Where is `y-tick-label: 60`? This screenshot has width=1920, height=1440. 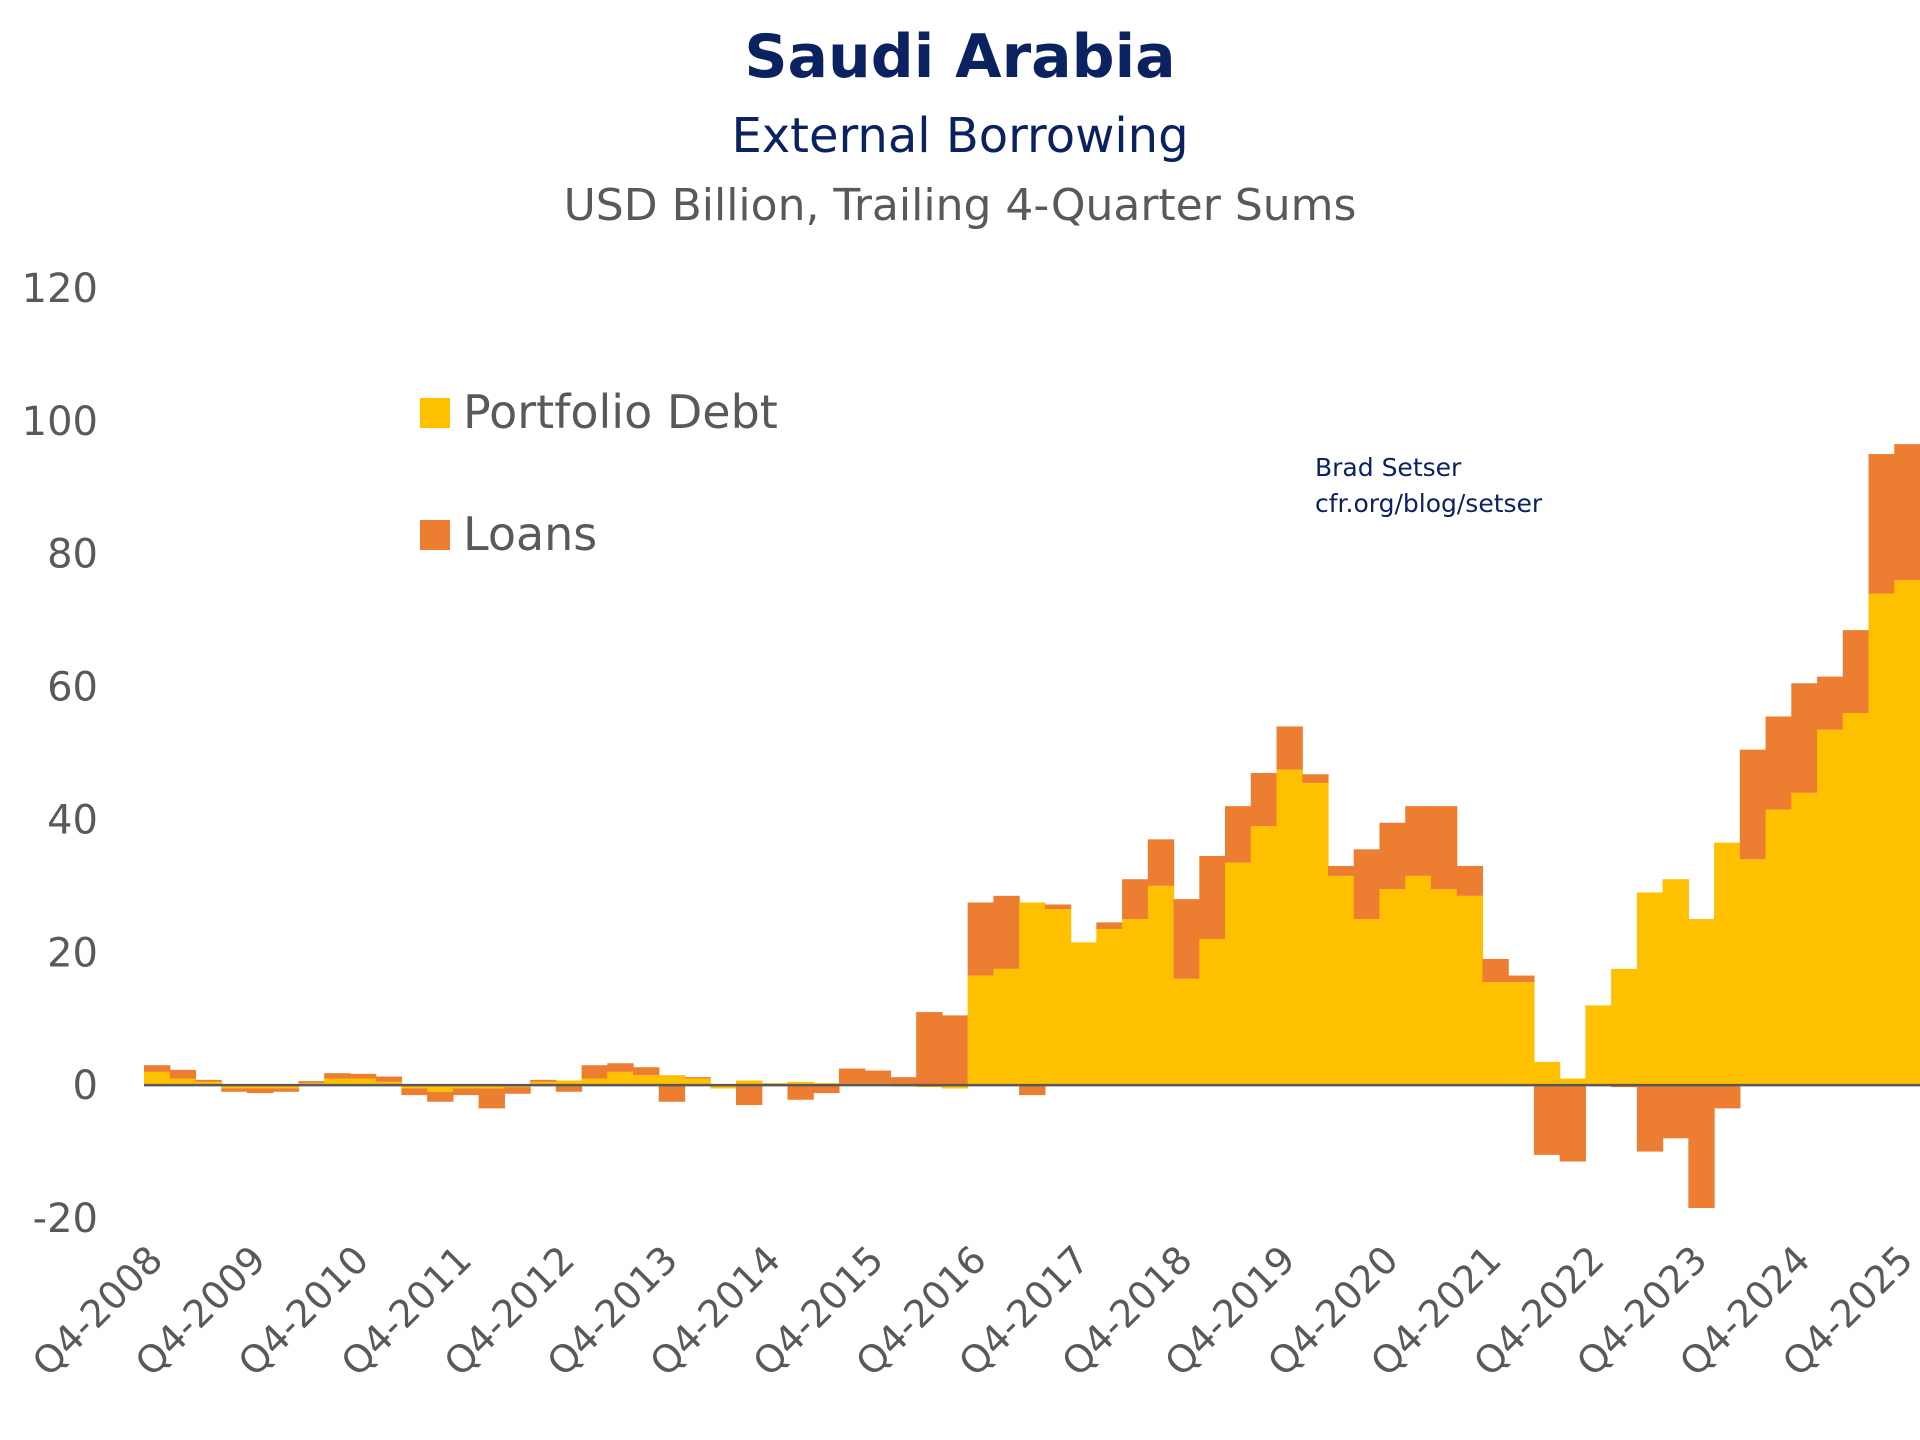
y-tick-label: 60 is located at coordinates (72, 688).